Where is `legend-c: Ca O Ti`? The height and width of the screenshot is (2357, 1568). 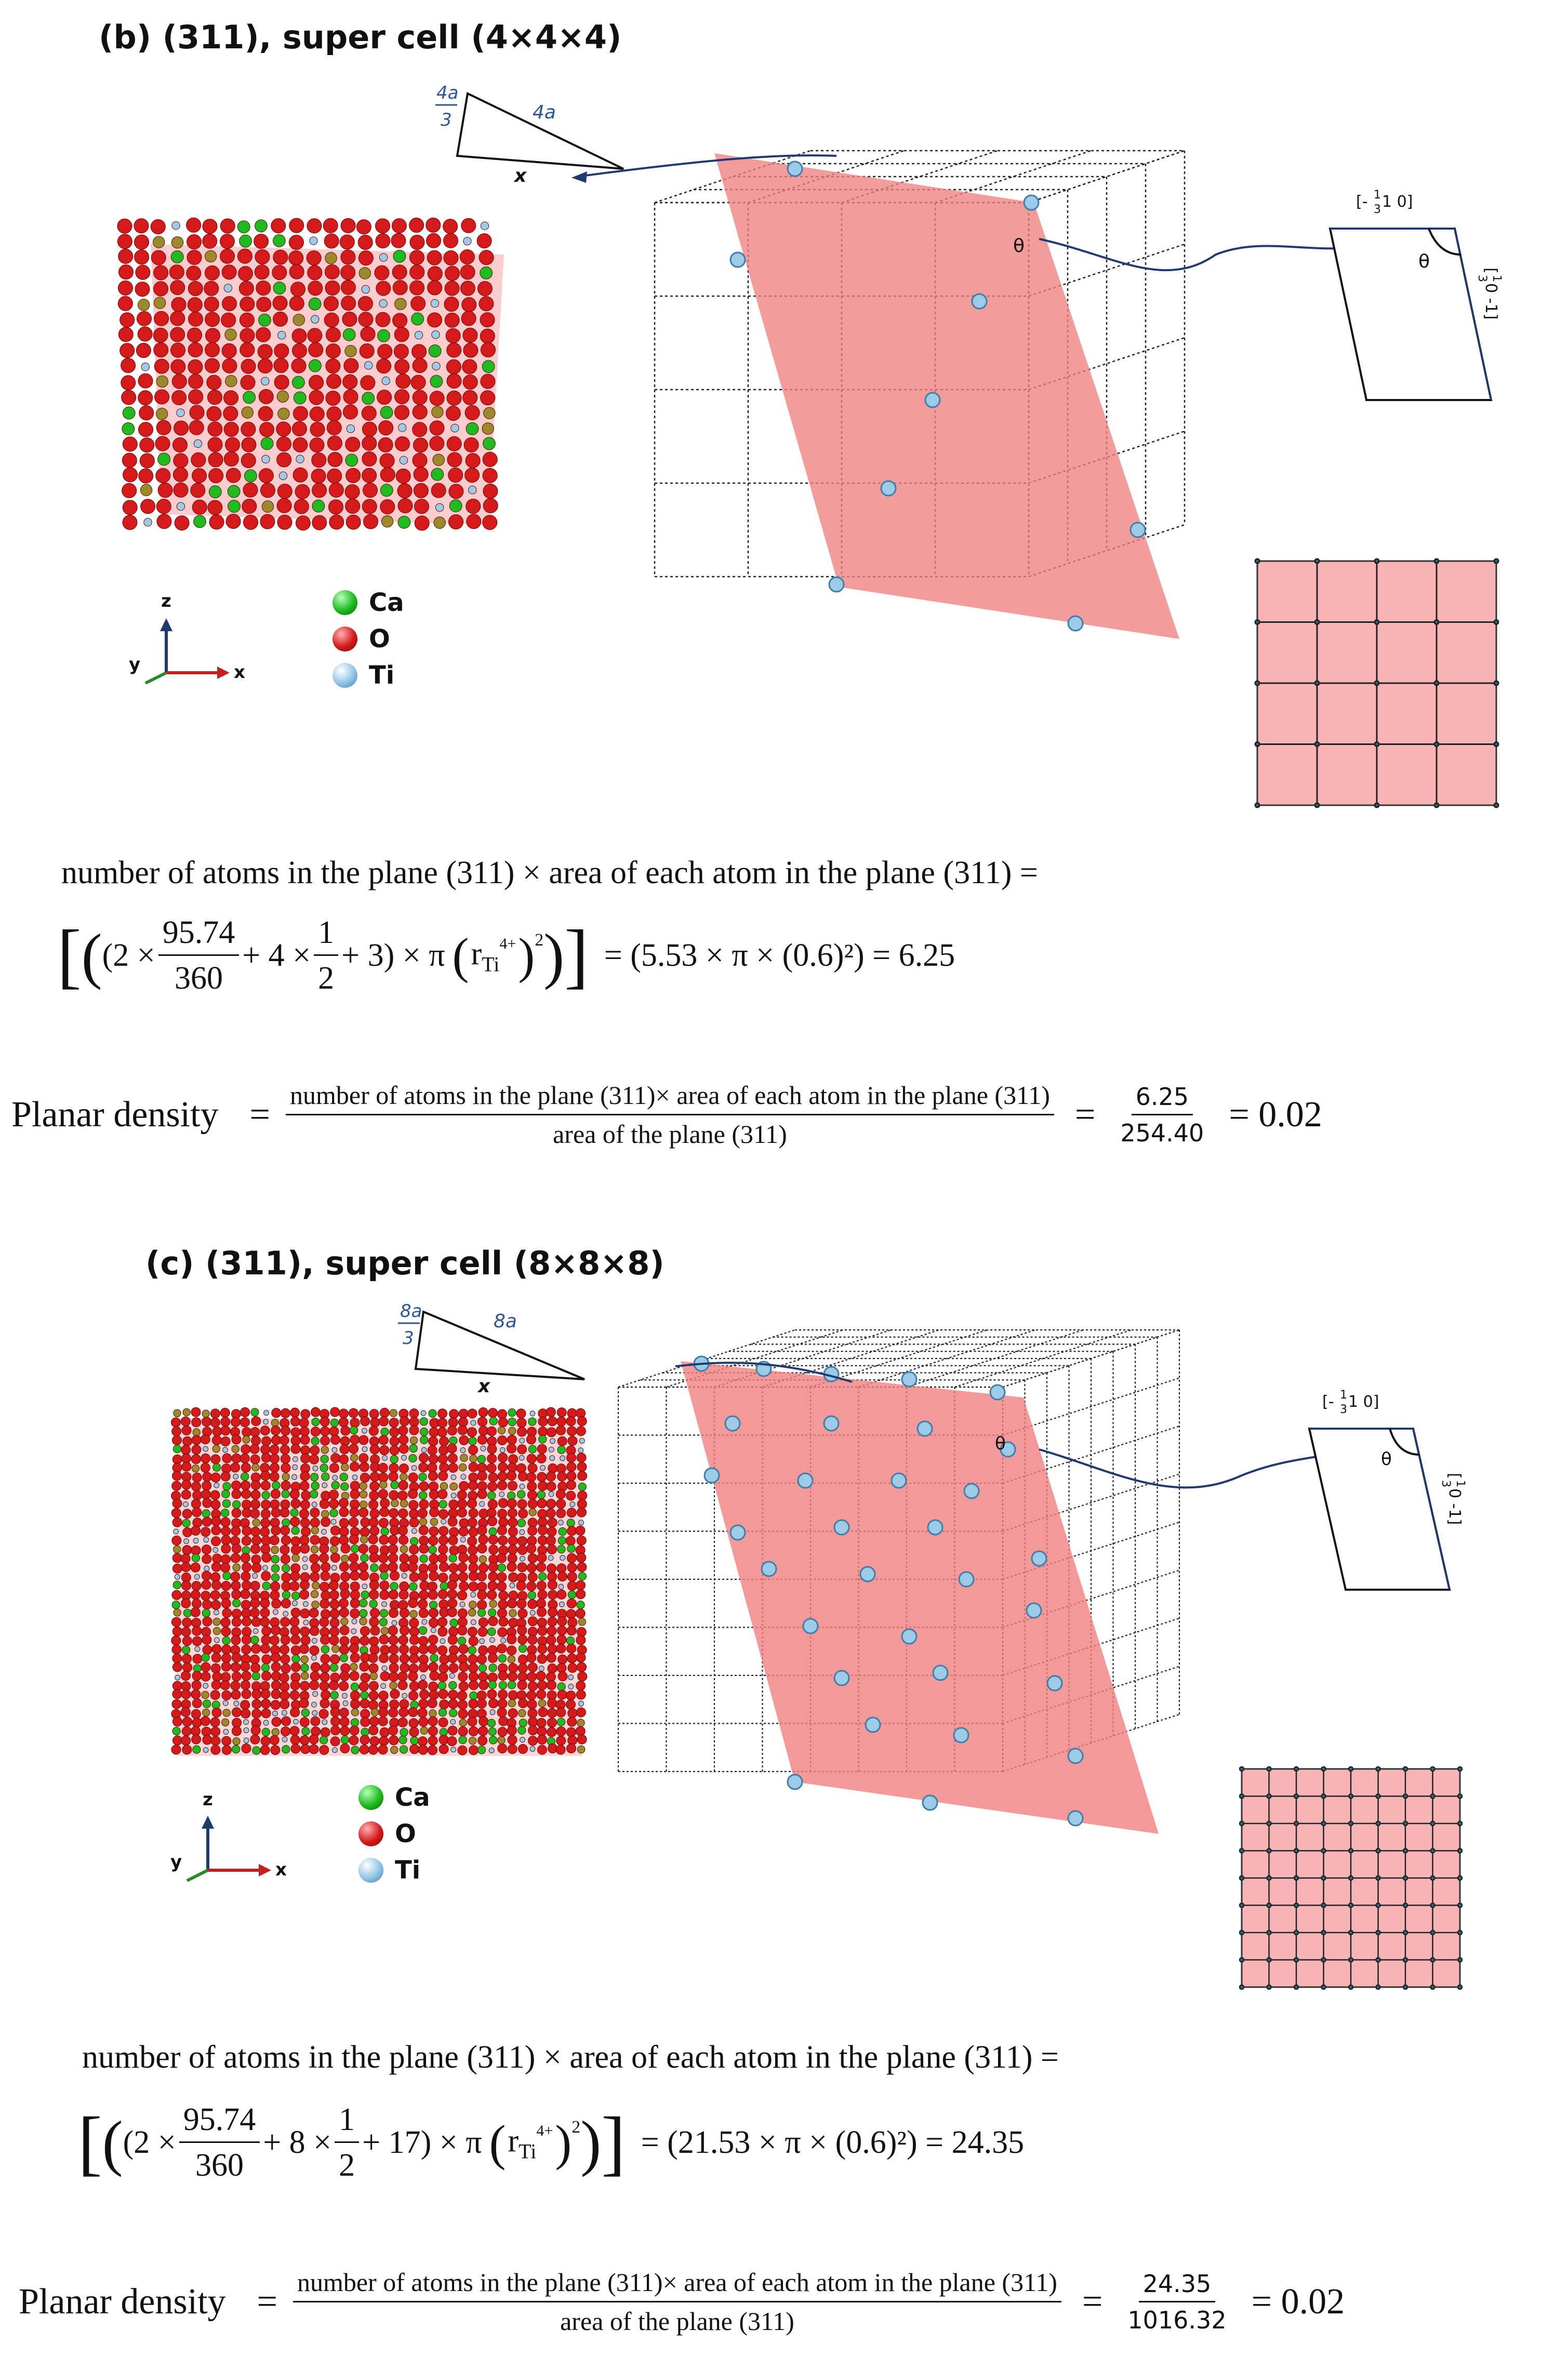
legend-c: Ca O Ti is located at coordinates (394, 1833).